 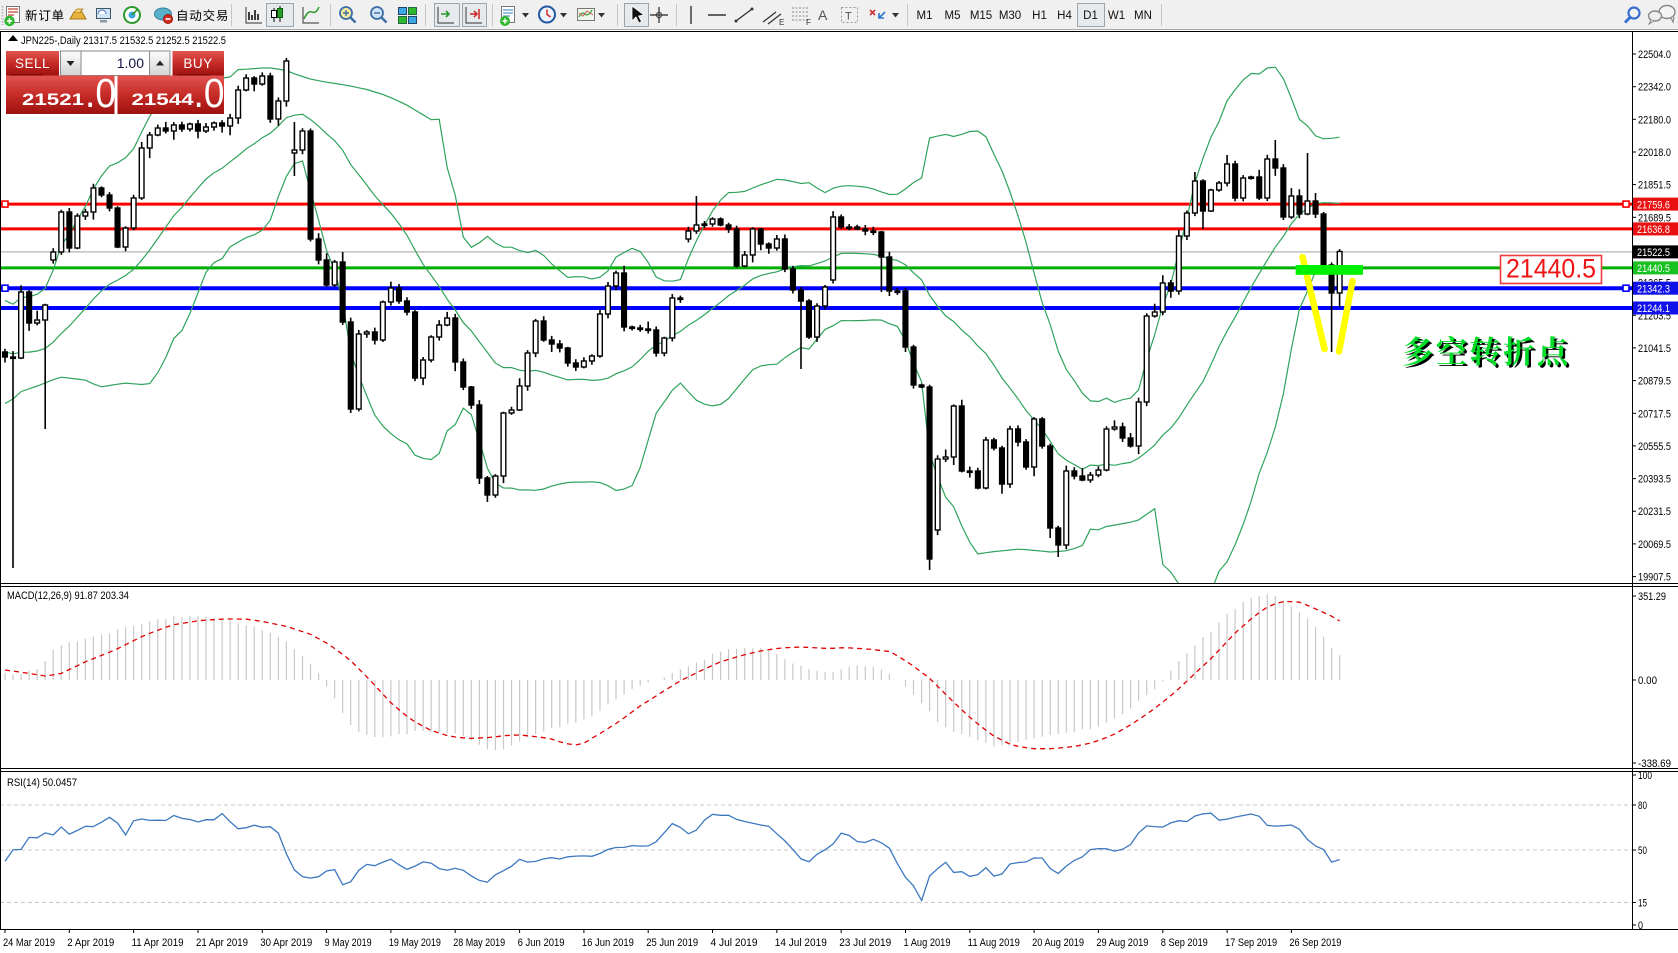 I want to click on svg-text: E, so click(x=781, y=22).